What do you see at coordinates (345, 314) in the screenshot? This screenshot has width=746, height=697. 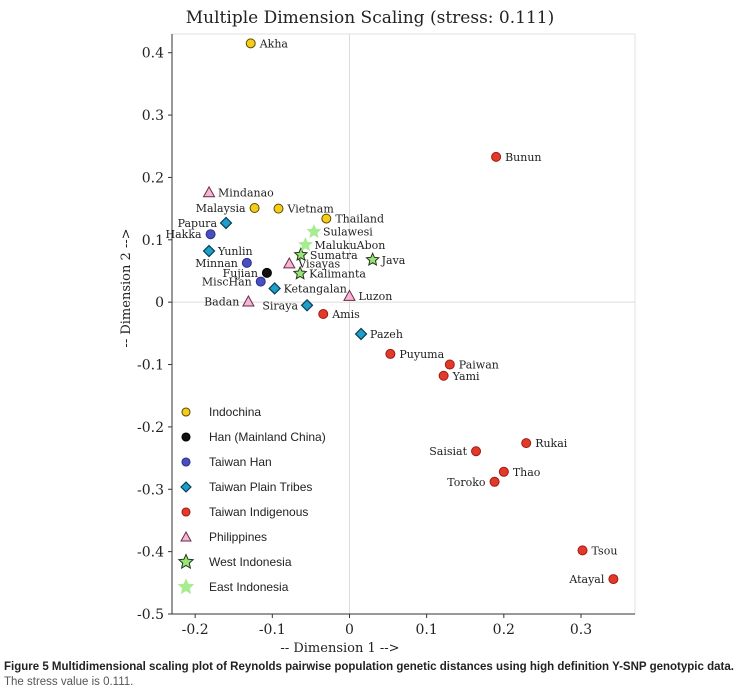 I see `point-label-amis: Amis` at bounding box center [345, 314].